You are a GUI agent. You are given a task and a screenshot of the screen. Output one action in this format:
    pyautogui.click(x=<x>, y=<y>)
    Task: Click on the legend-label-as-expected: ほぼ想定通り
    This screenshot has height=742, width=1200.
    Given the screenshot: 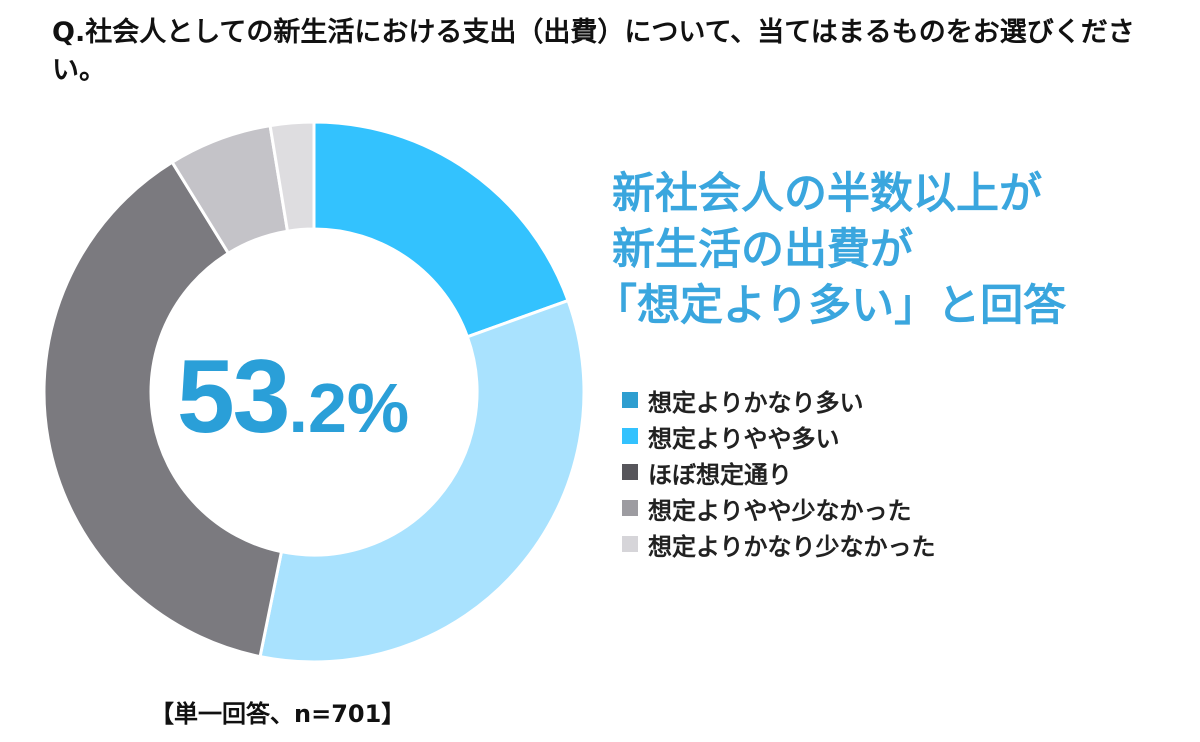 What is the action you would take?
    pyautogui.click(x=720, y=474)
    